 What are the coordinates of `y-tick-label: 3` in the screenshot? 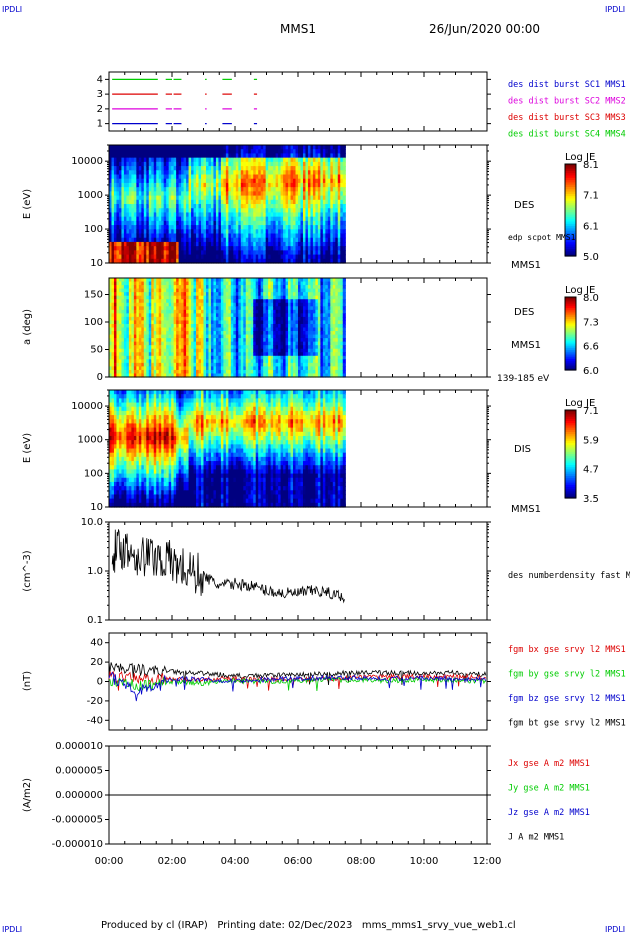 It's located at (100, 94).